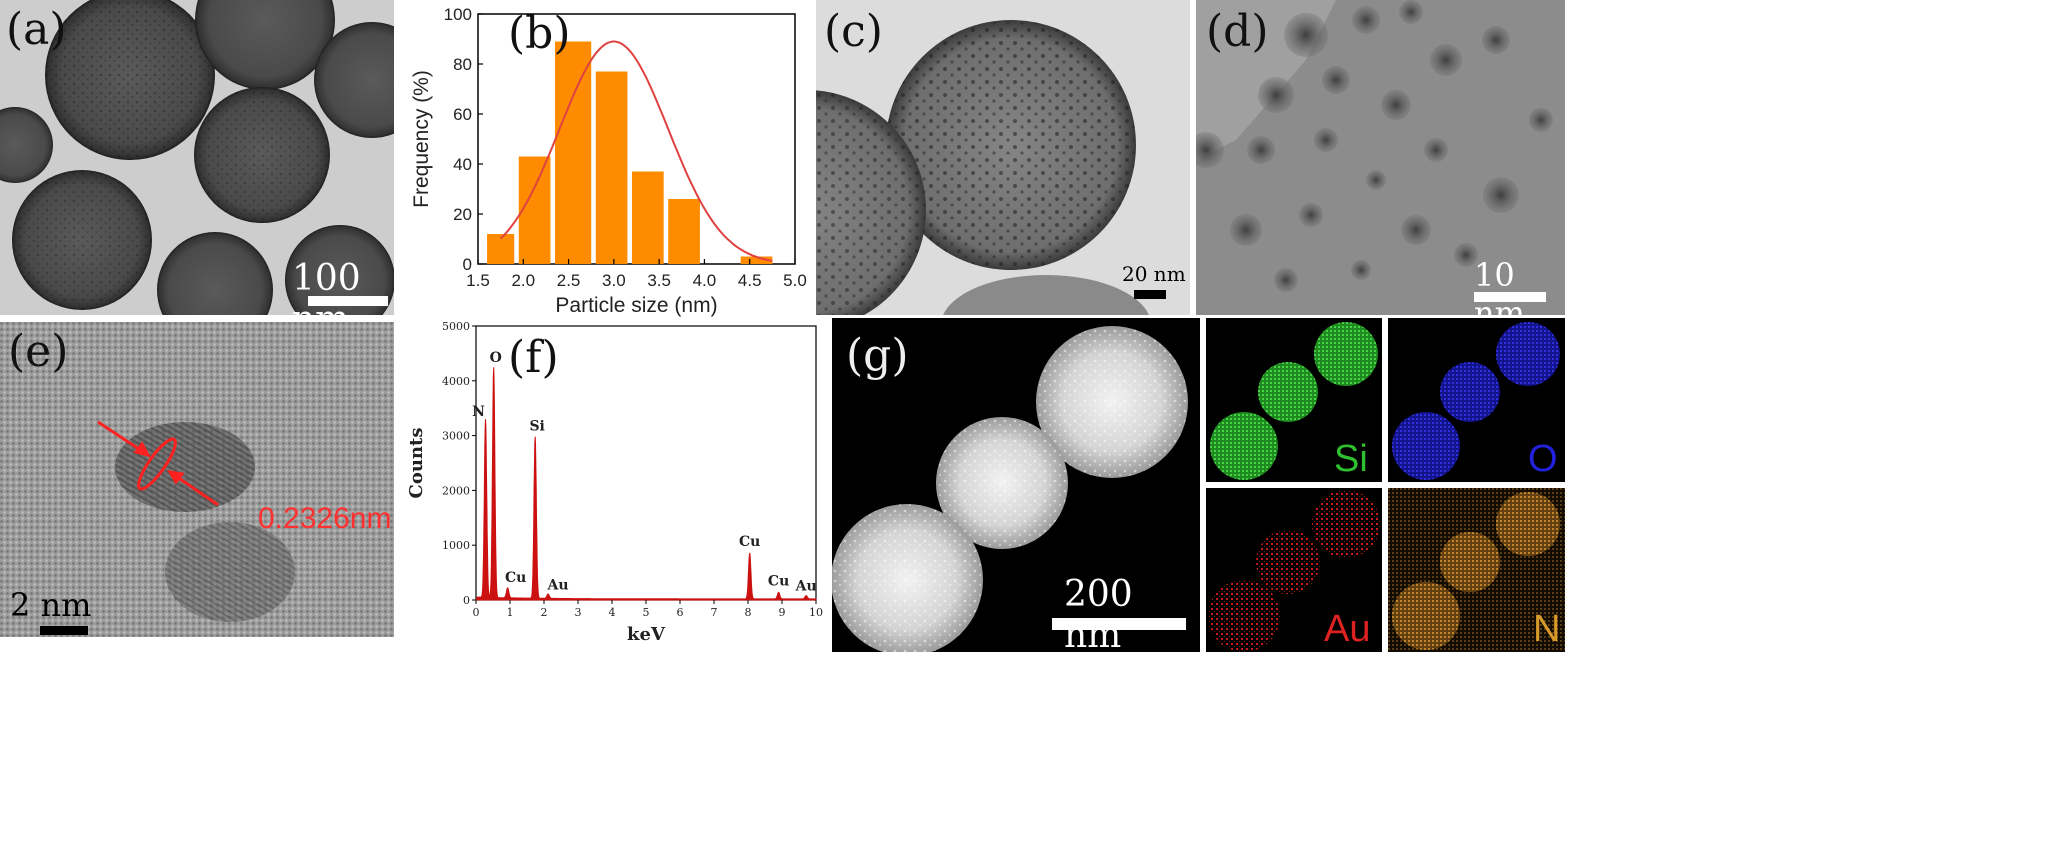 This screenshot has height=860, width=2065. I want to click on panel-g-stem: (g) 200 nm, so click(1016, 485).